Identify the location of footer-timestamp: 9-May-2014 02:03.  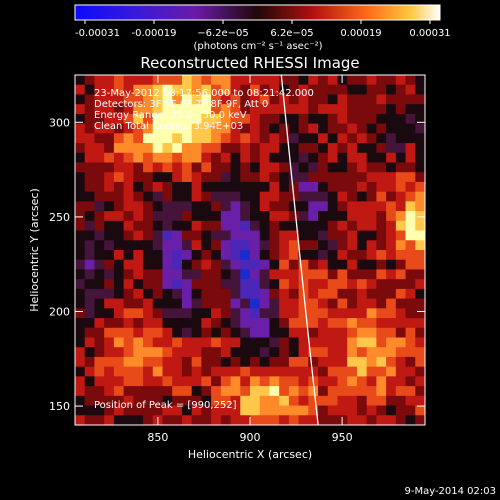
(450, 491).